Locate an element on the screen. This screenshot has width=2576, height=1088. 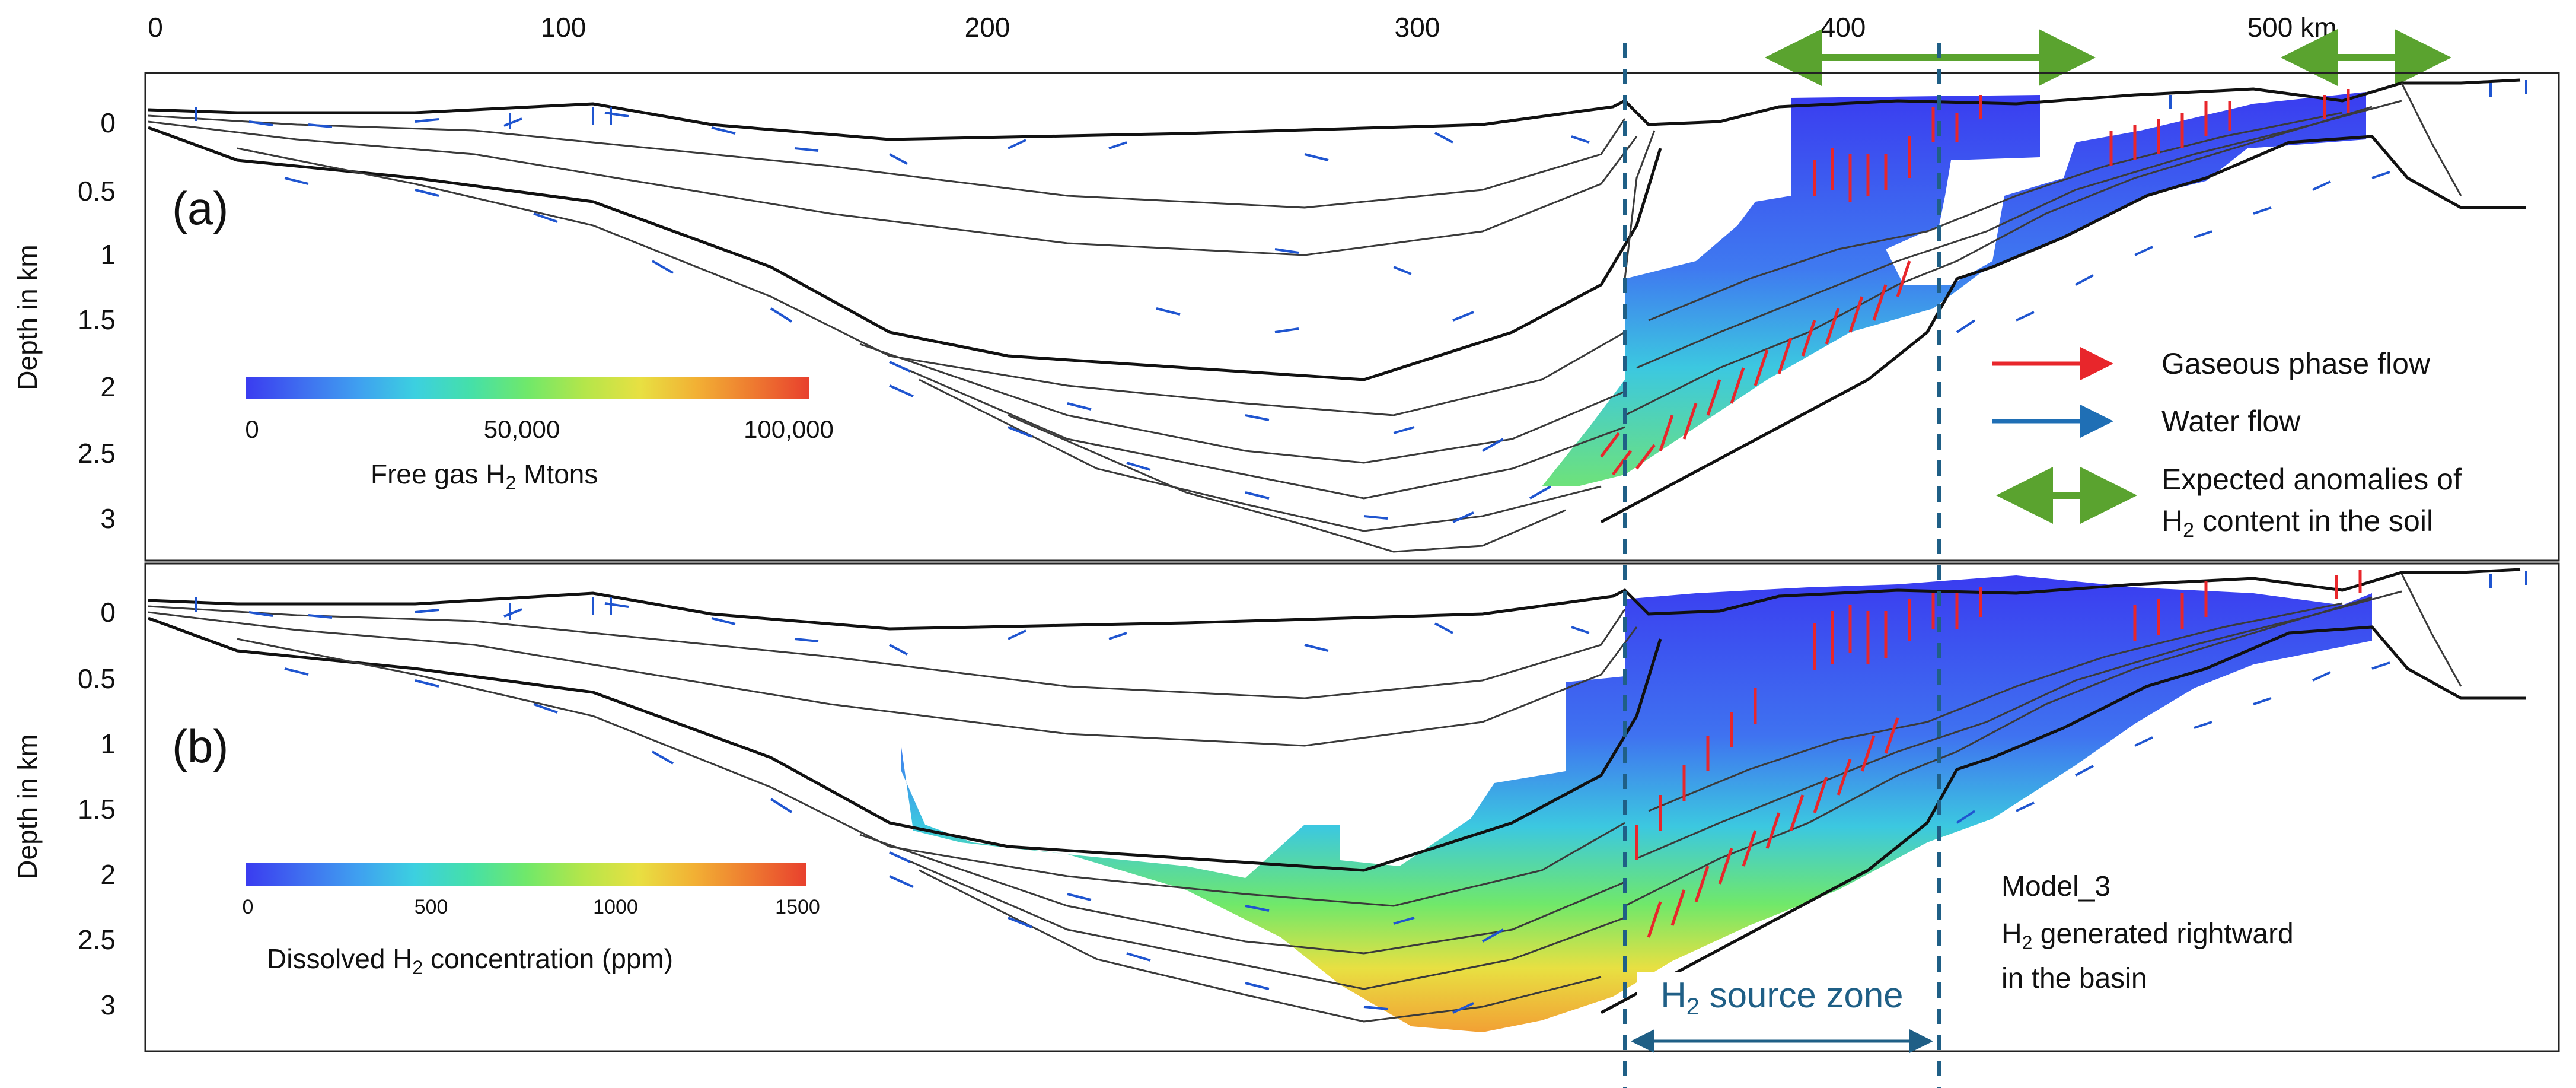
km-tick-label: 500 km is located at coordinates (2292, 27).